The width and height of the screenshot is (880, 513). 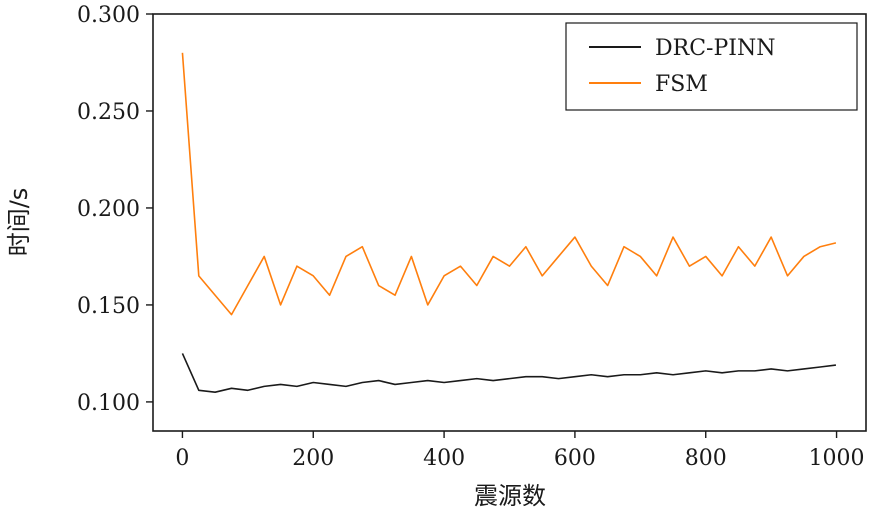 What do you see at coordinates (108, 209) in the screenshot?
I see `y-tick-label: 0.200` at bounding box center [108, 209].